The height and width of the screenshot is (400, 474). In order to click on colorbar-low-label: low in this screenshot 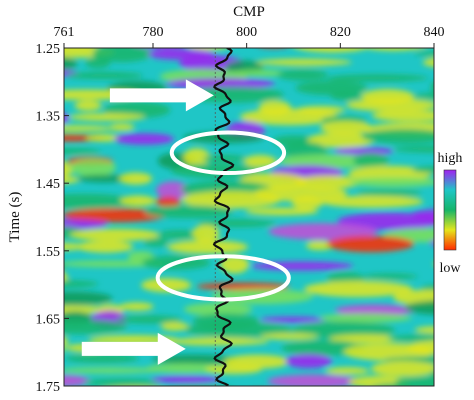, I will do `click(451, 268)`.